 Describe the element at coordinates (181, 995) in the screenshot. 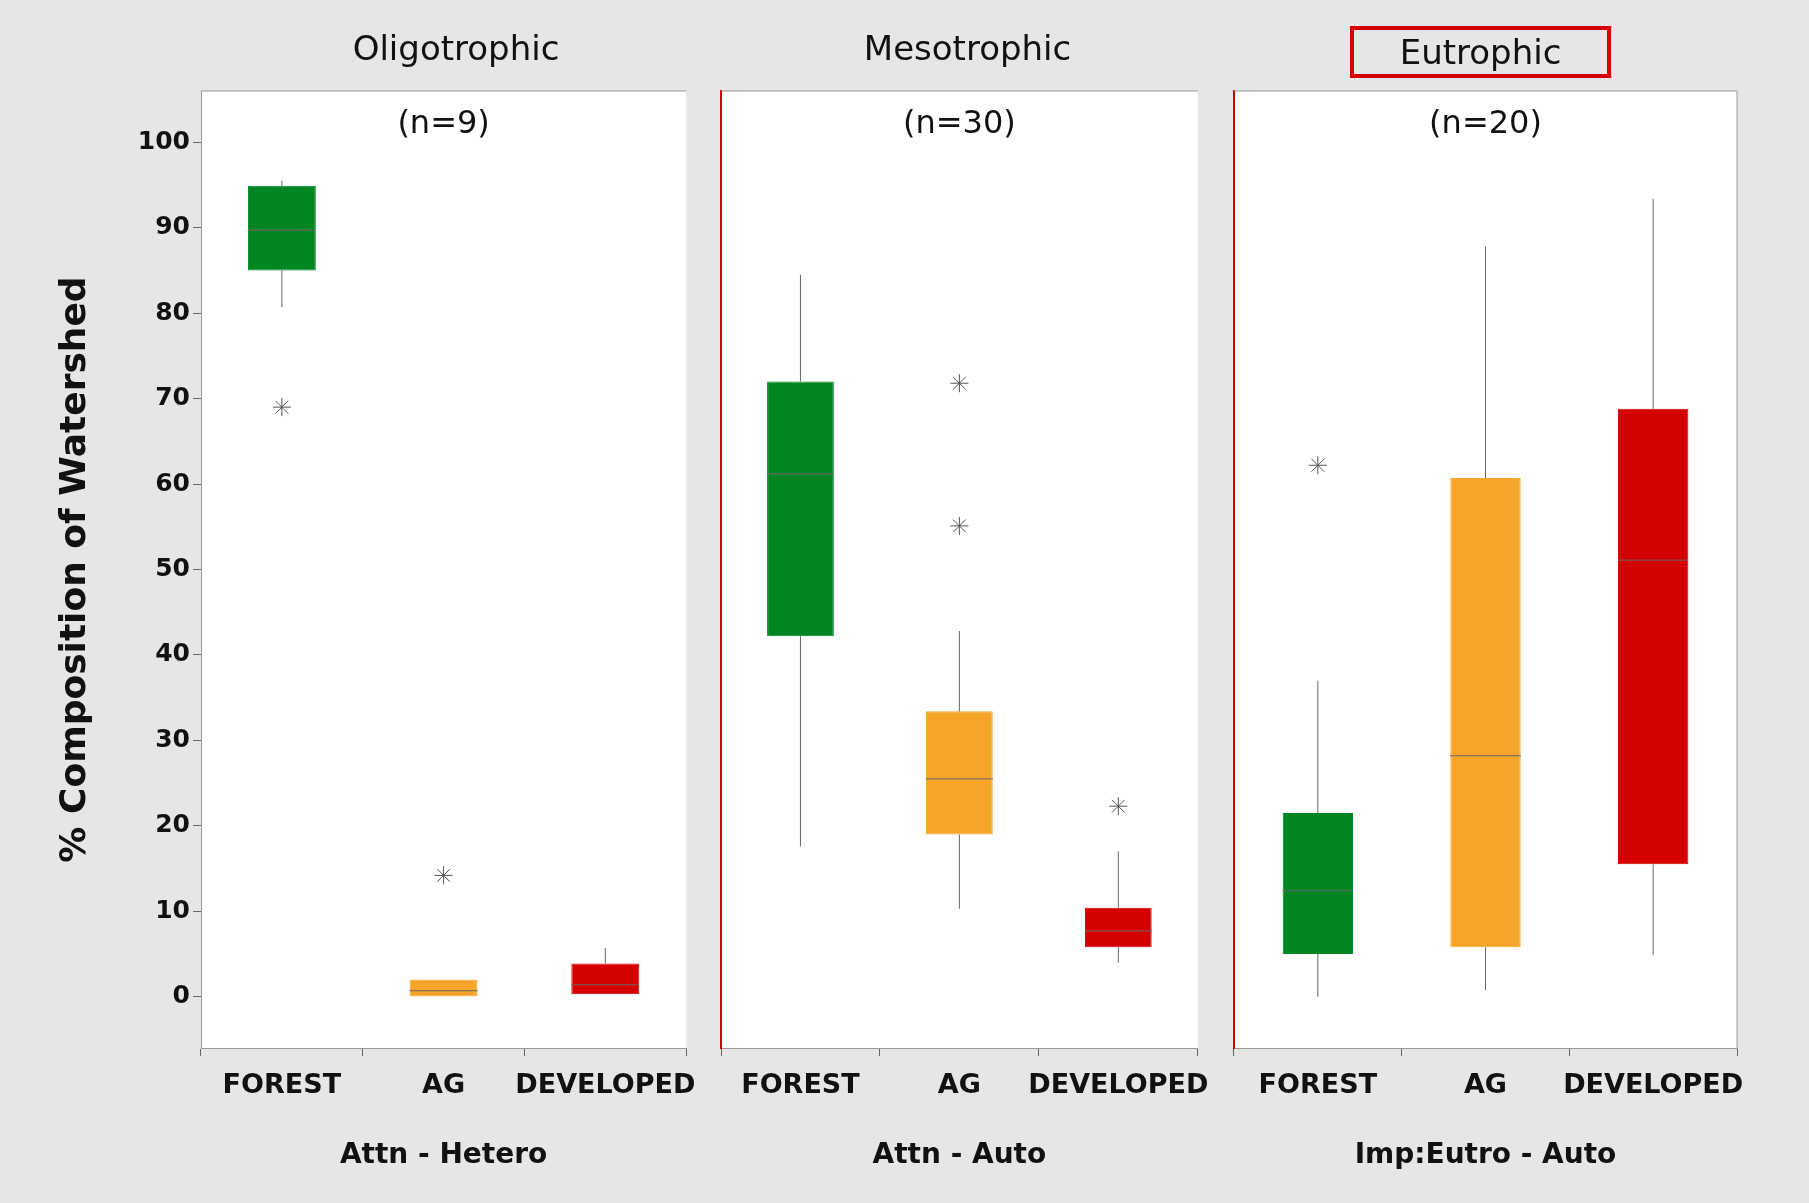

I see `y-tick-label: 0` at that location.